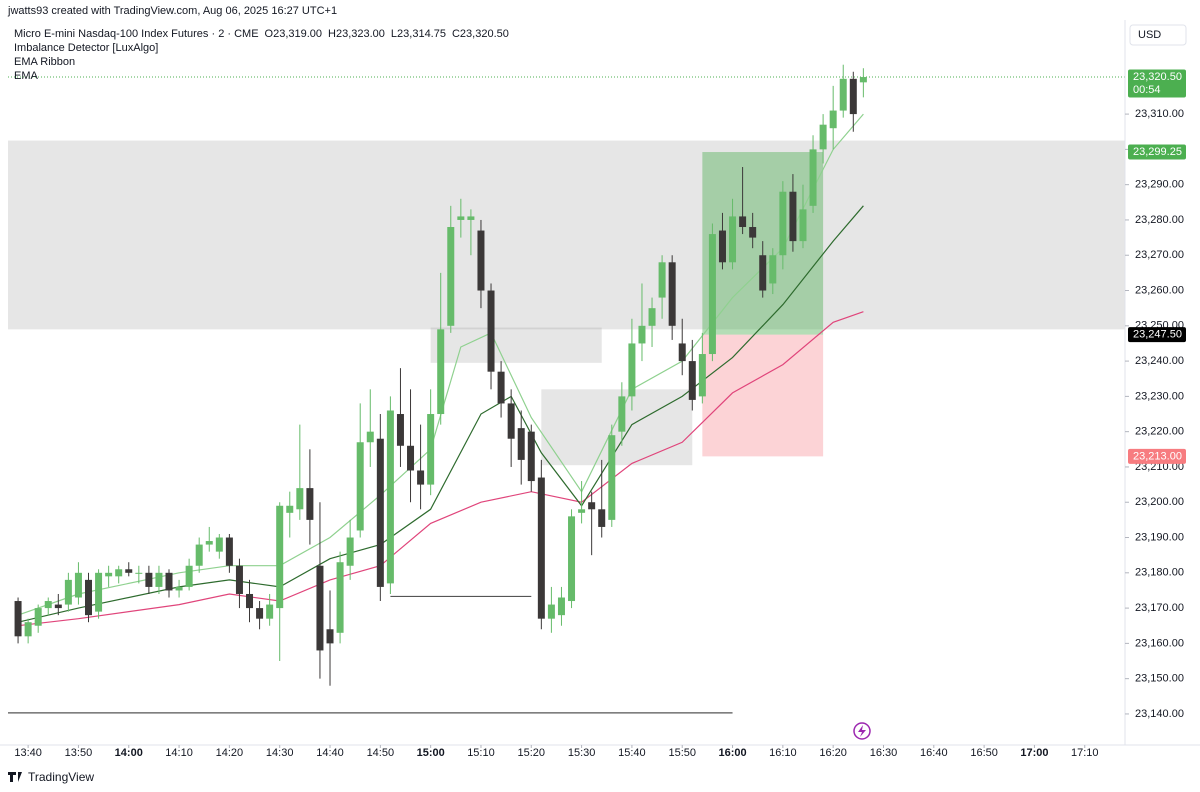  What do you see at coordinates (632, 753) in the screenshot?
I see `x-tick-label: 15:40` at bounding box center [632, 753].